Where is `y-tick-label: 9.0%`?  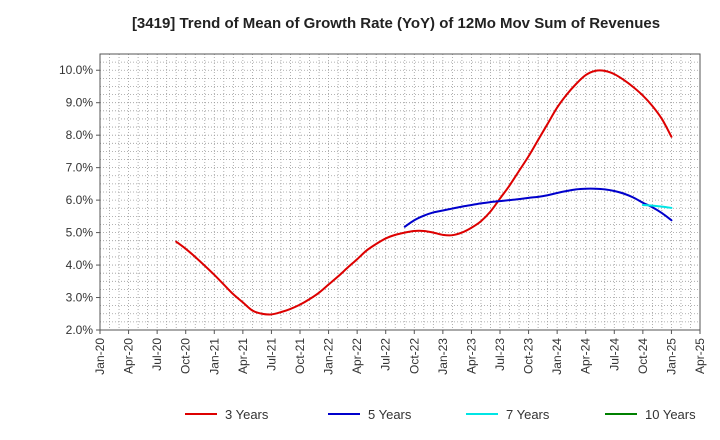
y-tick-label: 9.0% is located at coordinates (80, 103).